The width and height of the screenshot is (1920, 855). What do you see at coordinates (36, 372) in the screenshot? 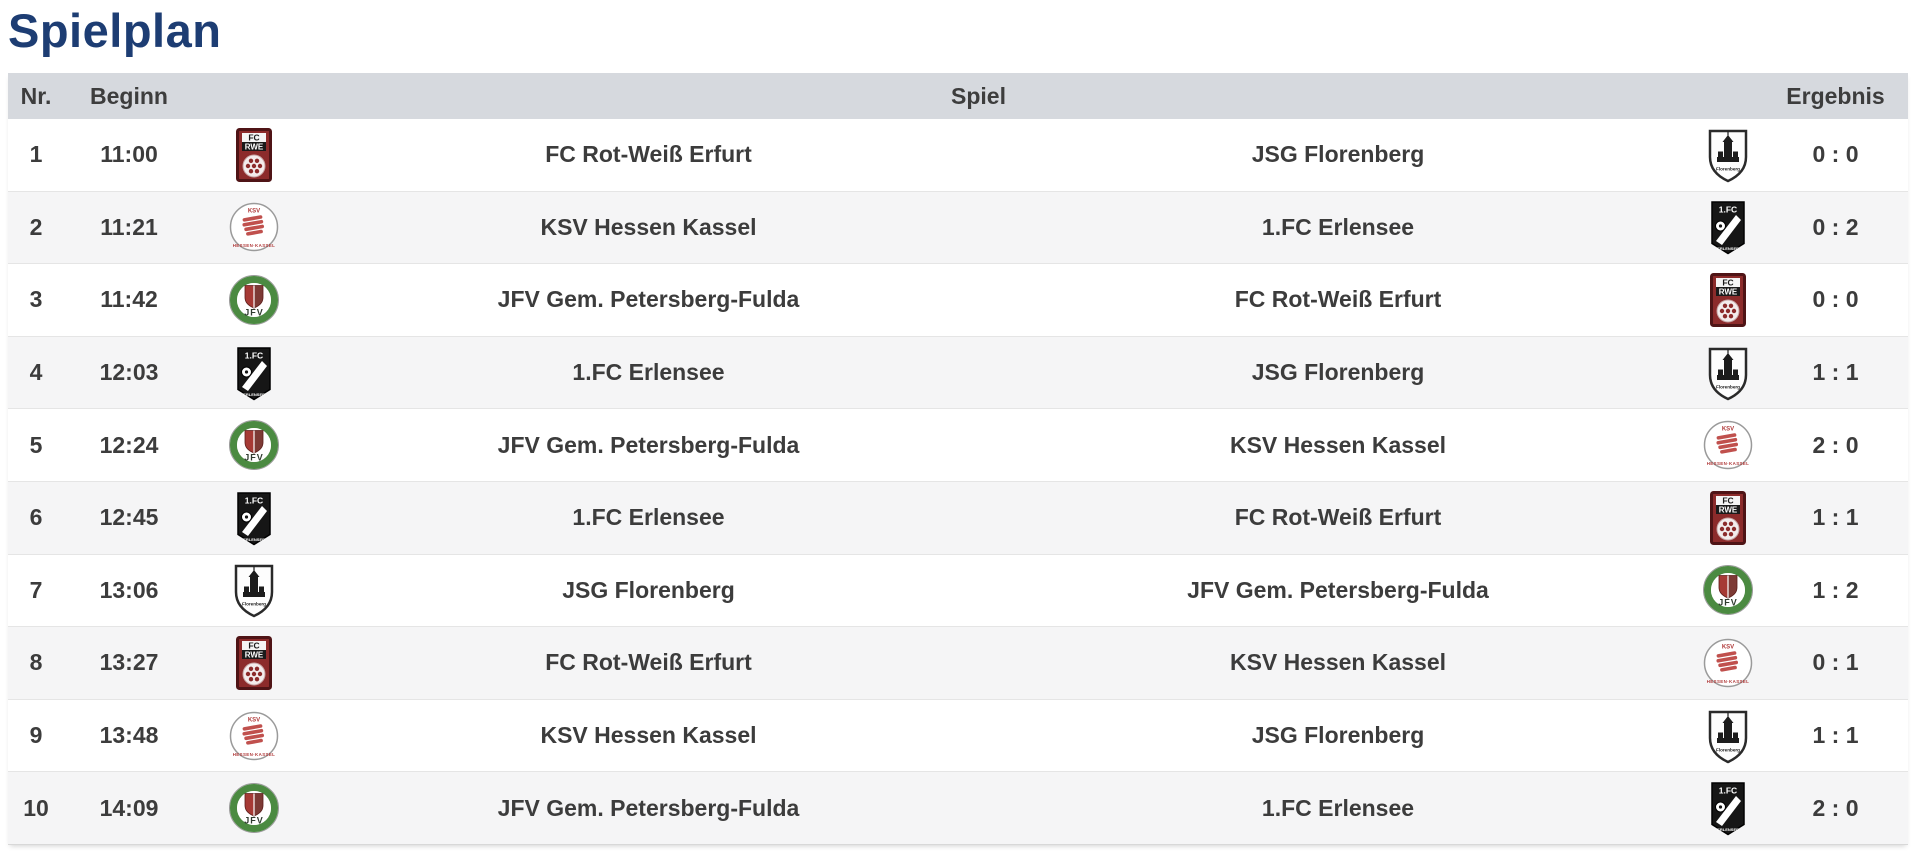
I see `match-number: 4` at bounding box center [36, 372].